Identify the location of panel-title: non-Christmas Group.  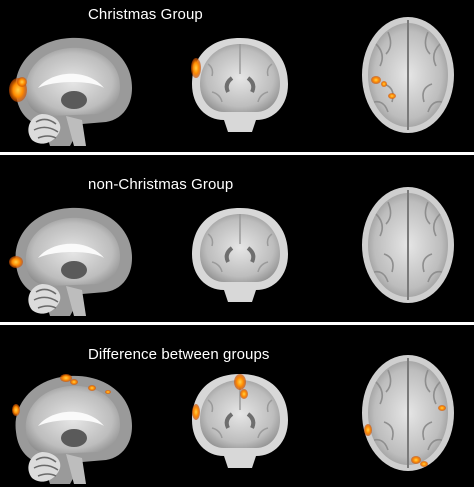
(161, 184).